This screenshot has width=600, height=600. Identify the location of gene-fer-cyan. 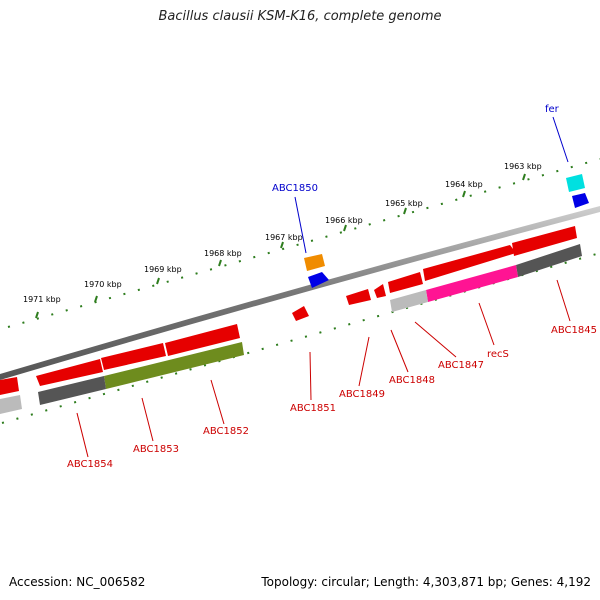
(575, 183).